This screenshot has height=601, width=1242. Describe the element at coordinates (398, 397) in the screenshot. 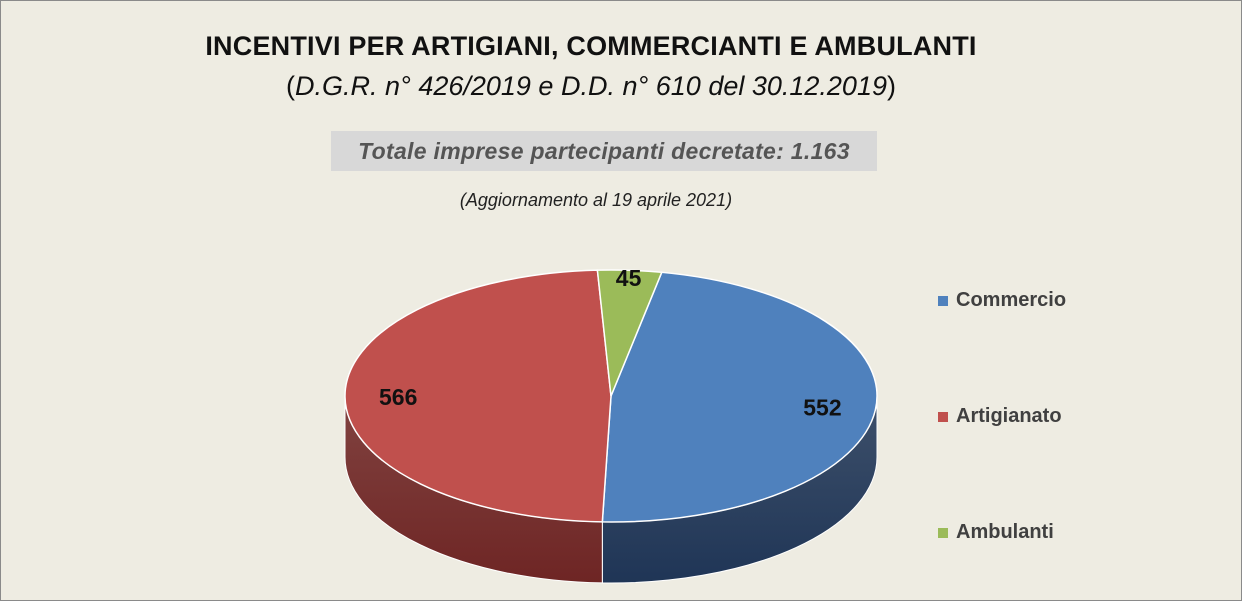

I see `data-label-artigianato: 566` at that location.